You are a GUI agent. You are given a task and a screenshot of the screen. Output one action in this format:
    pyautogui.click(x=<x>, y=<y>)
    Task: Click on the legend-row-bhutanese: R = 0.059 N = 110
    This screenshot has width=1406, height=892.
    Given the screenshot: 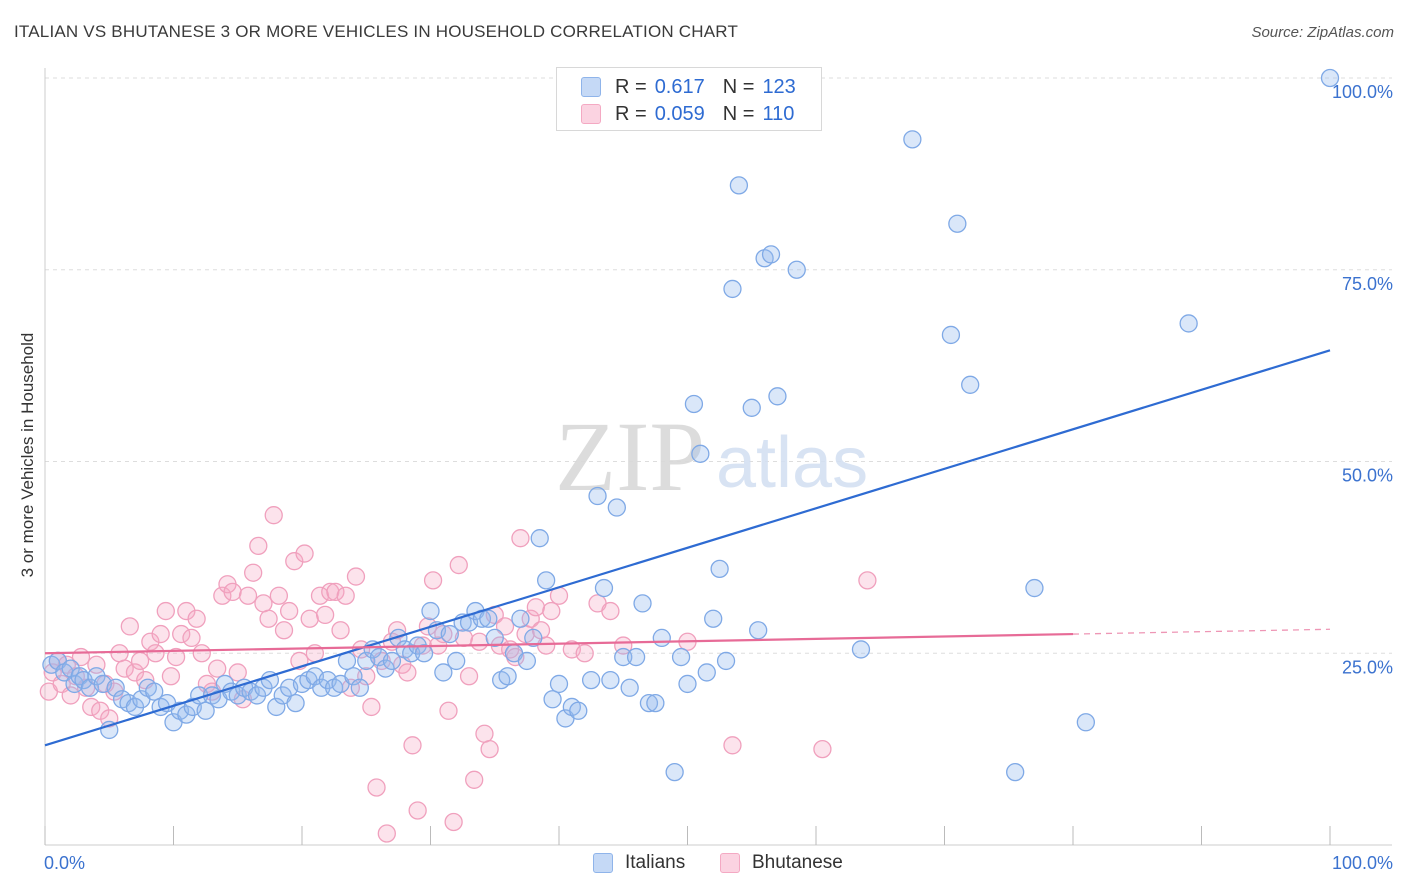 What is the action you would take?
    pyautogui.click(x=687, y=114)
    